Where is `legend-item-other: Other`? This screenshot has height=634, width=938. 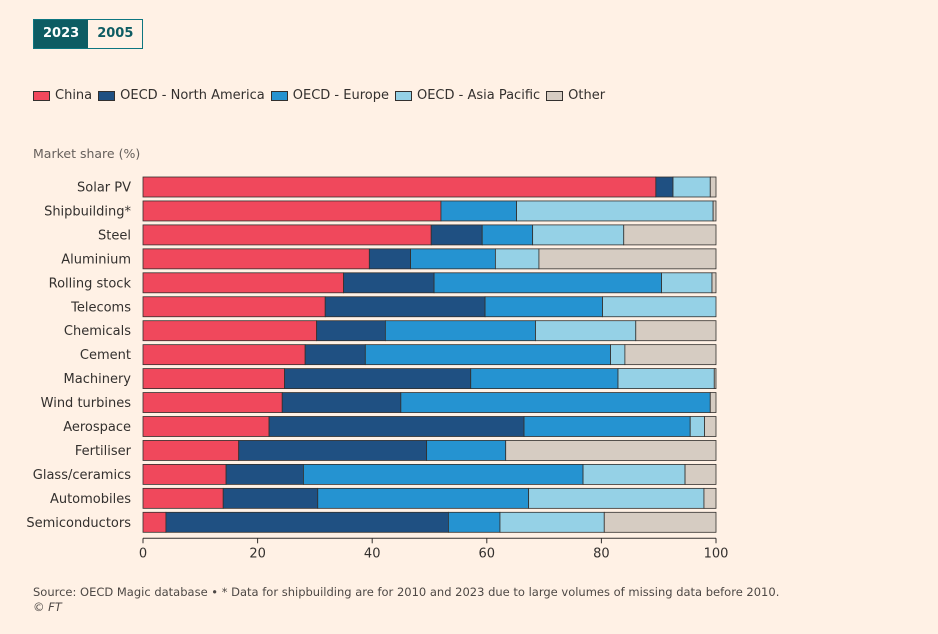
legend-item-other: Other is located at coordinates (575, 95).